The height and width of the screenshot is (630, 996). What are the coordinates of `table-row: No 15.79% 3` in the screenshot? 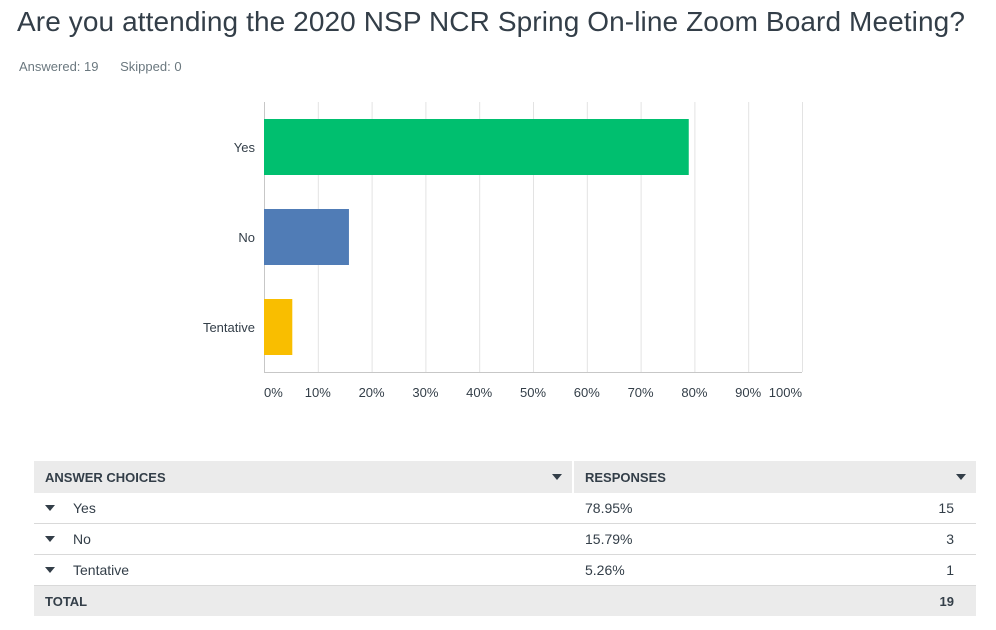 It's located at (505, 539).